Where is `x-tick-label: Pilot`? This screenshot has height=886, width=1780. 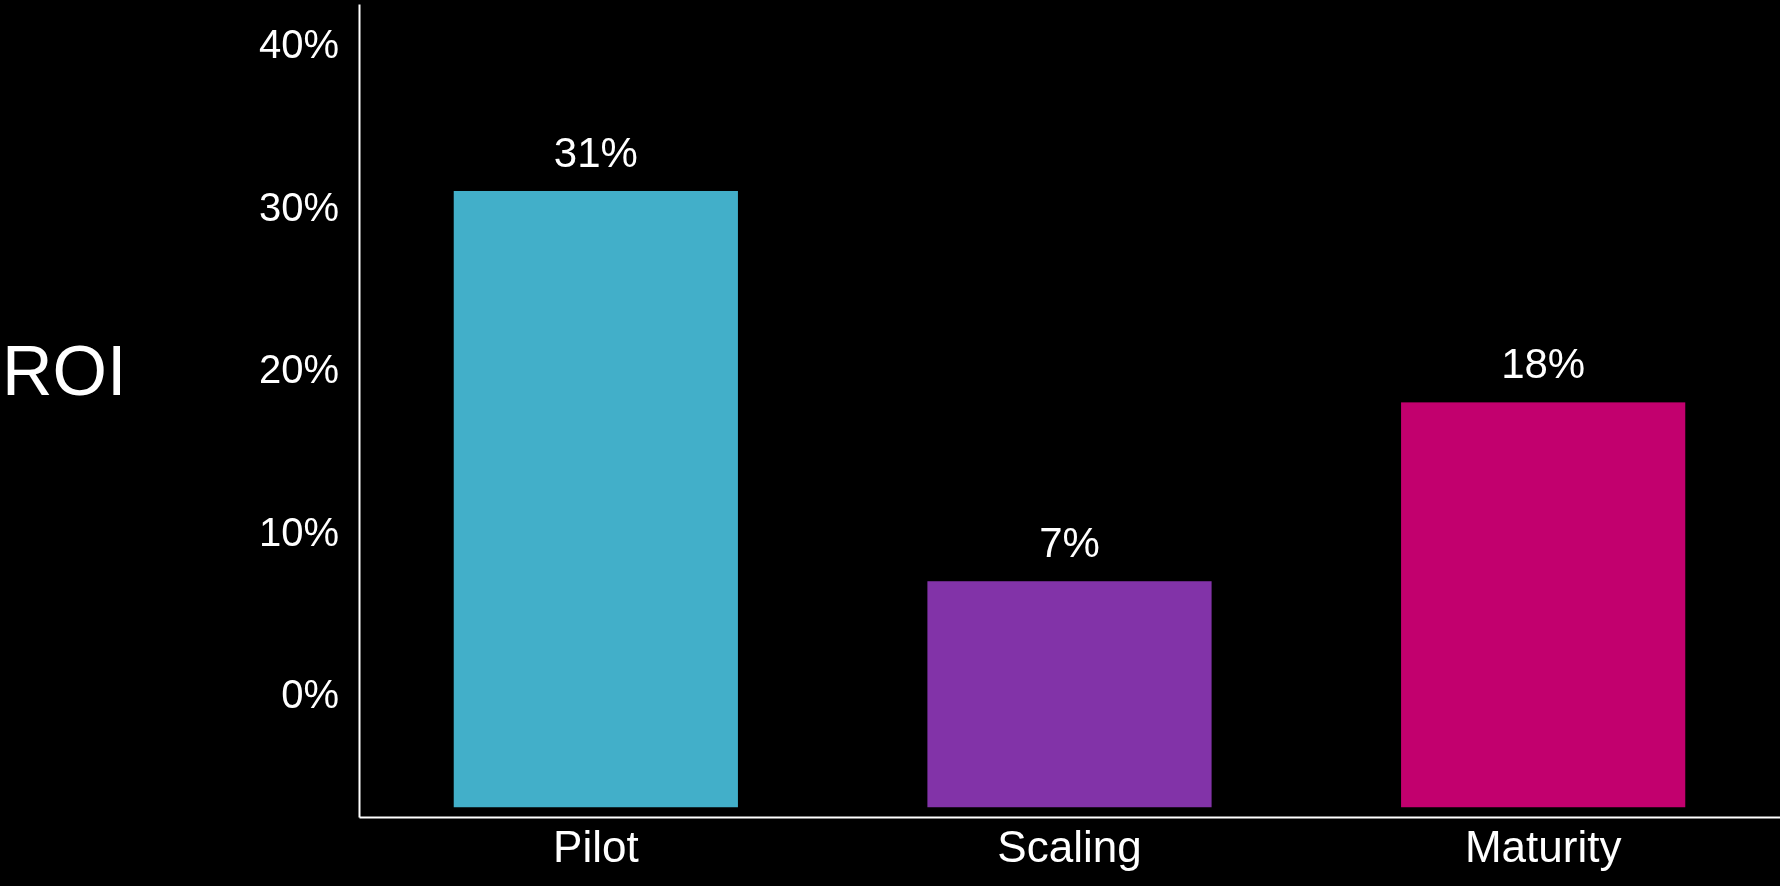 x-tick-label: Pilot is located at coordinates (596, 847).